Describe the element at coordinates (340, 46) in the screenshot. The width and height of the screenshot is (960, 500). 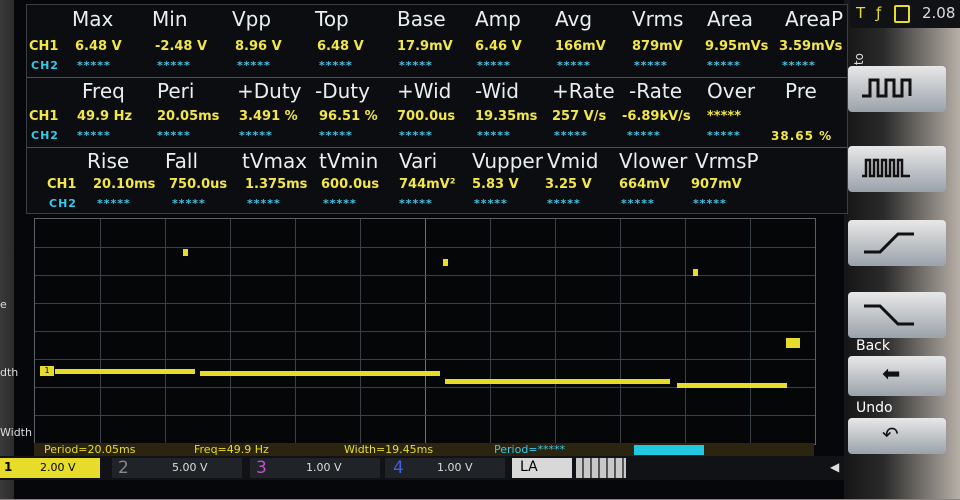
I see `ch1-top: 6.48 V` at that location.